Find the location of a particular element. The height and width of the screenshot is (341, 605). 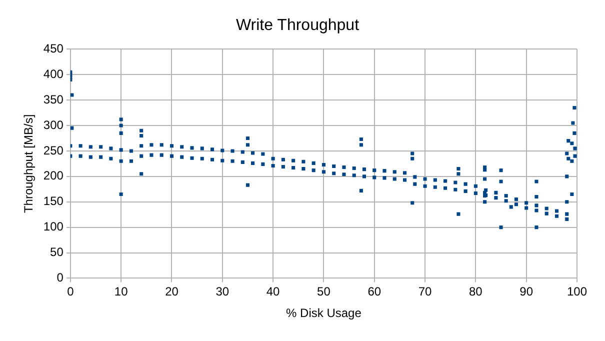

x-tick-label: 0 is located at coordinates (70, 291).